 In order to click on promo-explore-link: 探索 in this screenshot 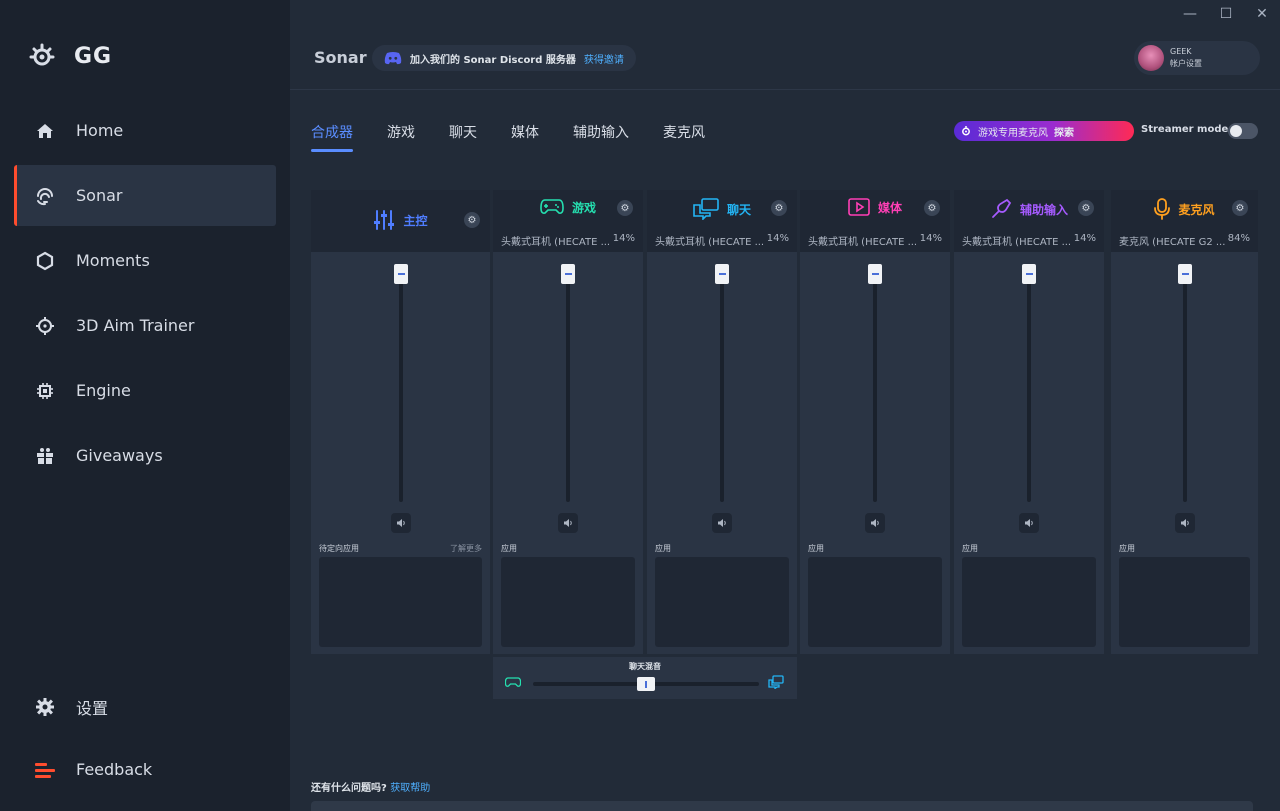, I will do `click(1064, 133)`.